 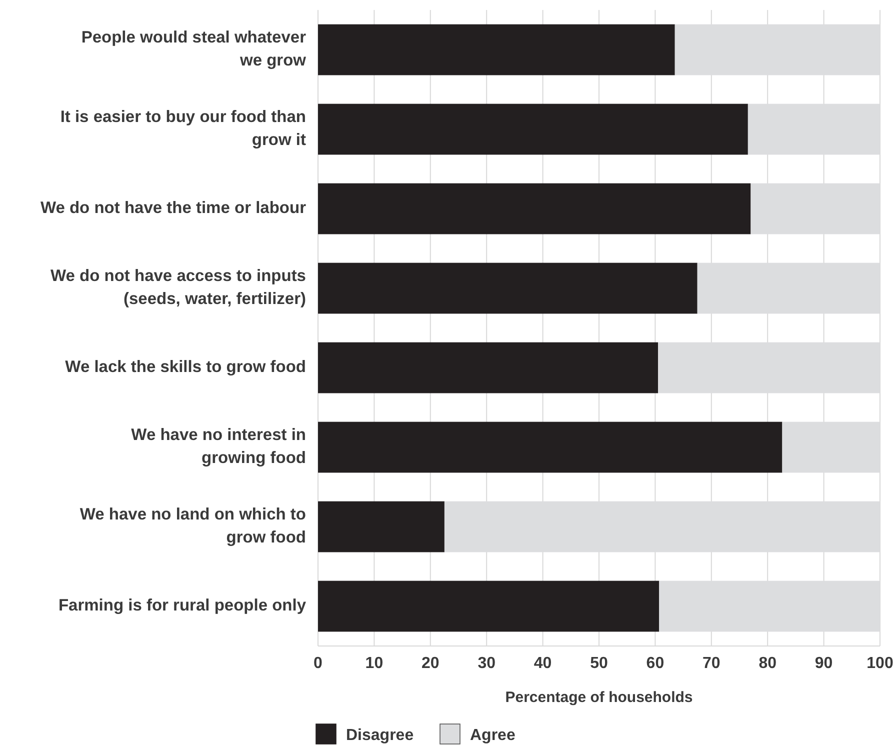 I want to click on x-tick-label: 90, so click(x=823, y=663).